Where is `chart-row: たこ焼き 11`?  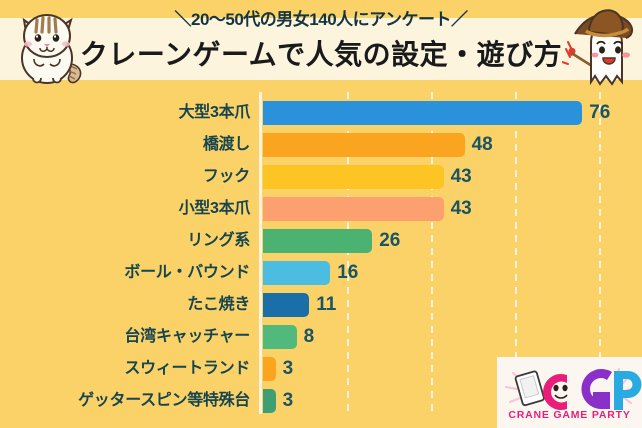
chart-row: たこ焼き 11 is located at coordinates (321, 305).